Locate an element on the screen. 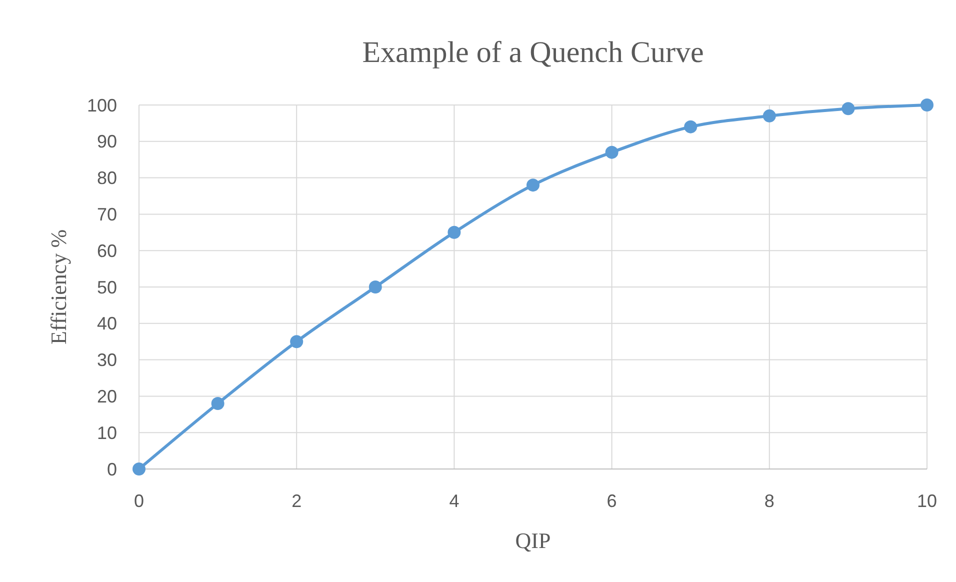 The width and height of the screenshot is (956, 582). y-tick-label: 40 is located at coordinates (106, 324).